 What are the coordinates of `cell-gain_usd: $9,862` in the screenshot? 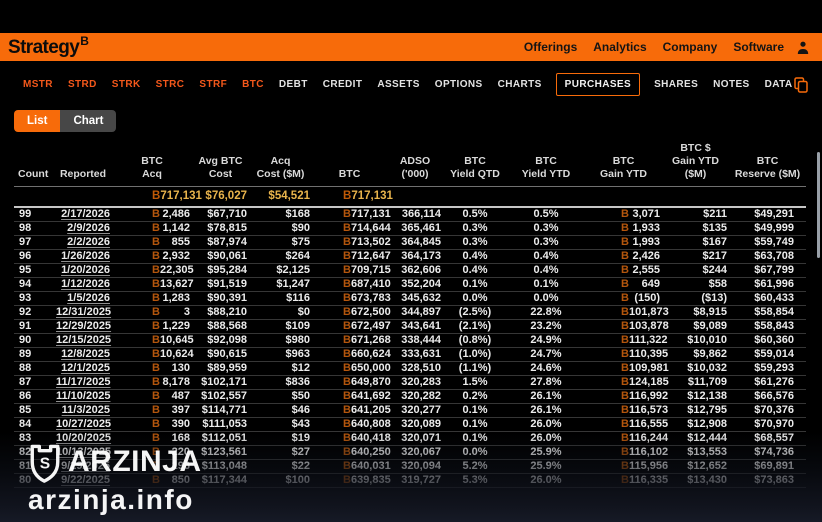 It's located at (695, 354).